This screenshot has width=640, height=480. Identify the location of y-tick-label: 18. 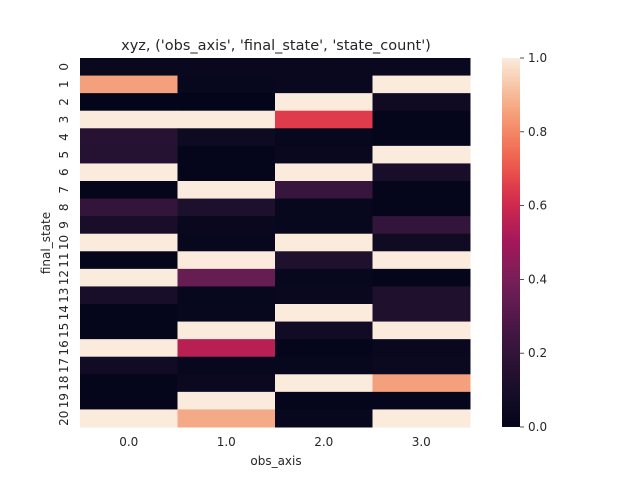
(64, 382).